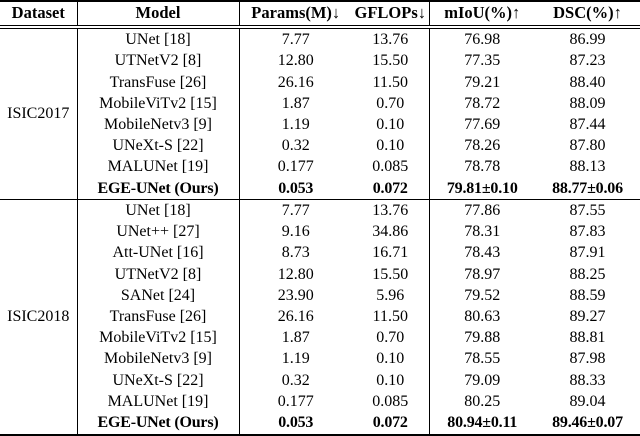  Describe the element at coordinates (158, 296) in the screenshot. I see `model-cell: SANet [24]` at that location.